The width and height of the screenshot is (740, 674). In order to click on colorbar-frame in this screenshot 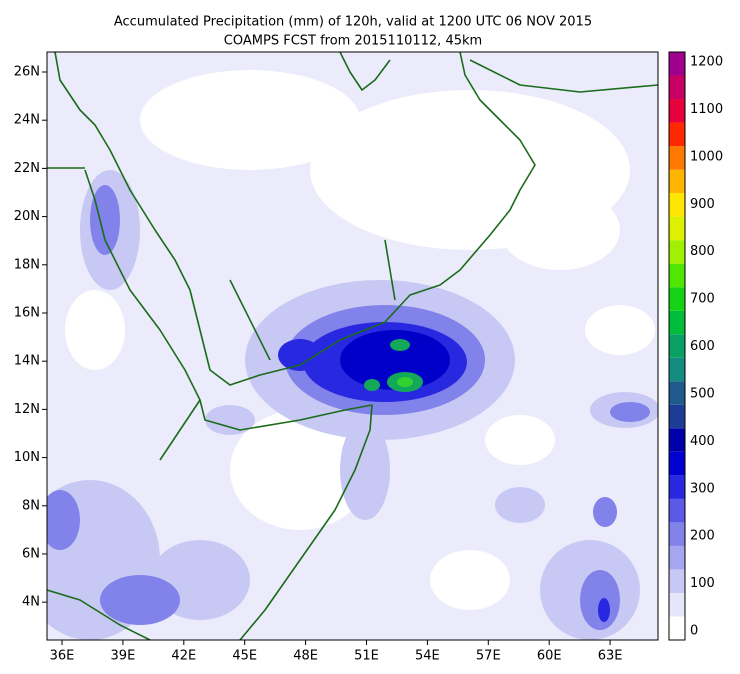, I will do `click(677, 346)`.